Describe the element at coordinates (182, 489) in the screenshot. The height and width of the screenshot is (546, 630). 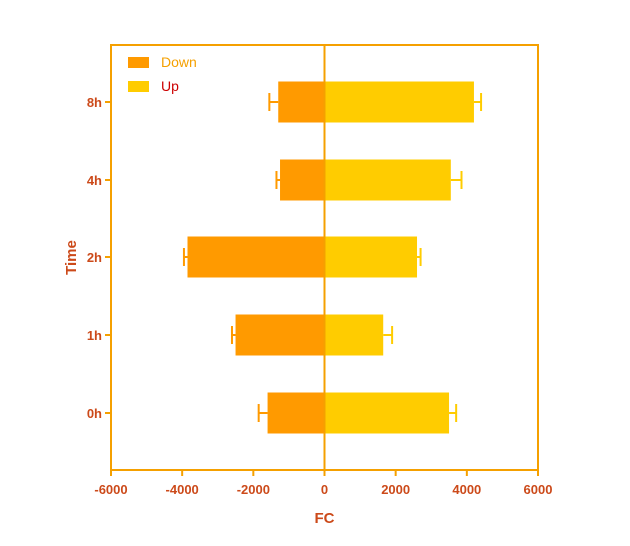
I see `x-tick-label: -4000` at that location.